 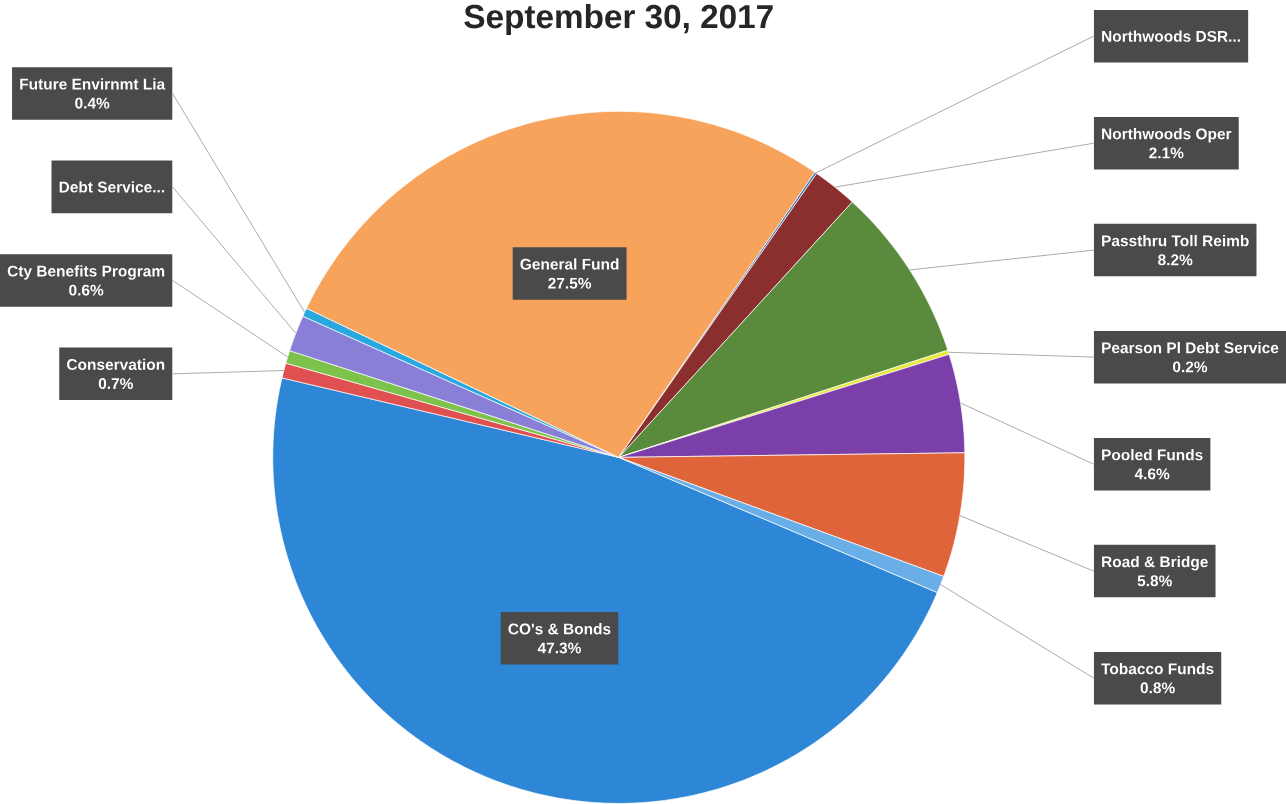 I want to click on data-label: 0.4%, so click(x=92, y=103).